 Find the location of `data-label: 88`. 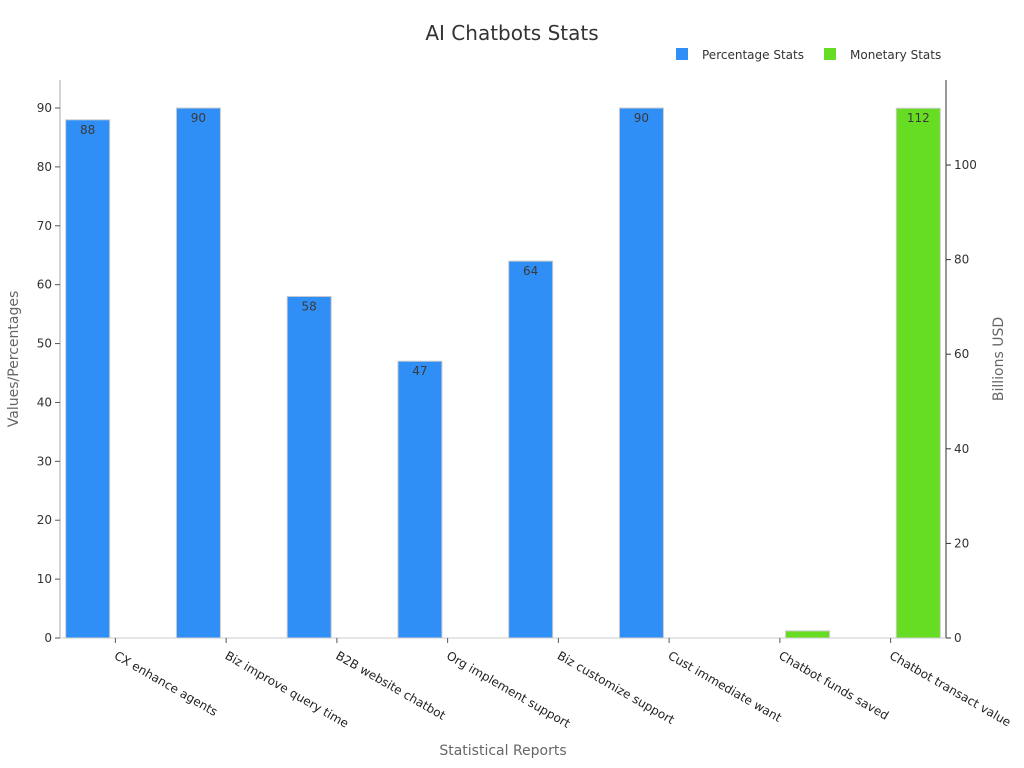

data-label: 88 is located at coordinates (87, 130).